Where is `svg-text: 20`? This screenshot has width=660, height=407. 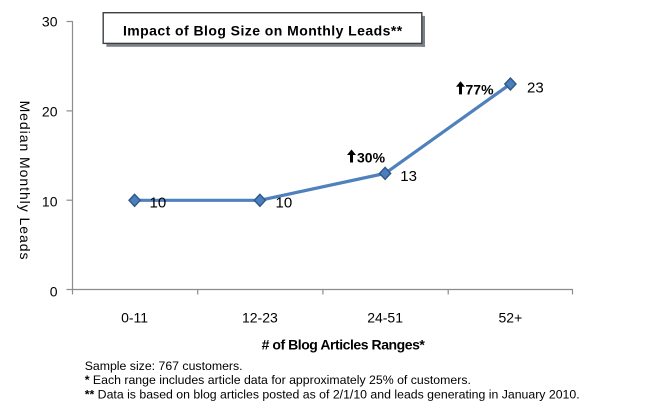
svg-text: 20 is located at coordinates (50, 111).